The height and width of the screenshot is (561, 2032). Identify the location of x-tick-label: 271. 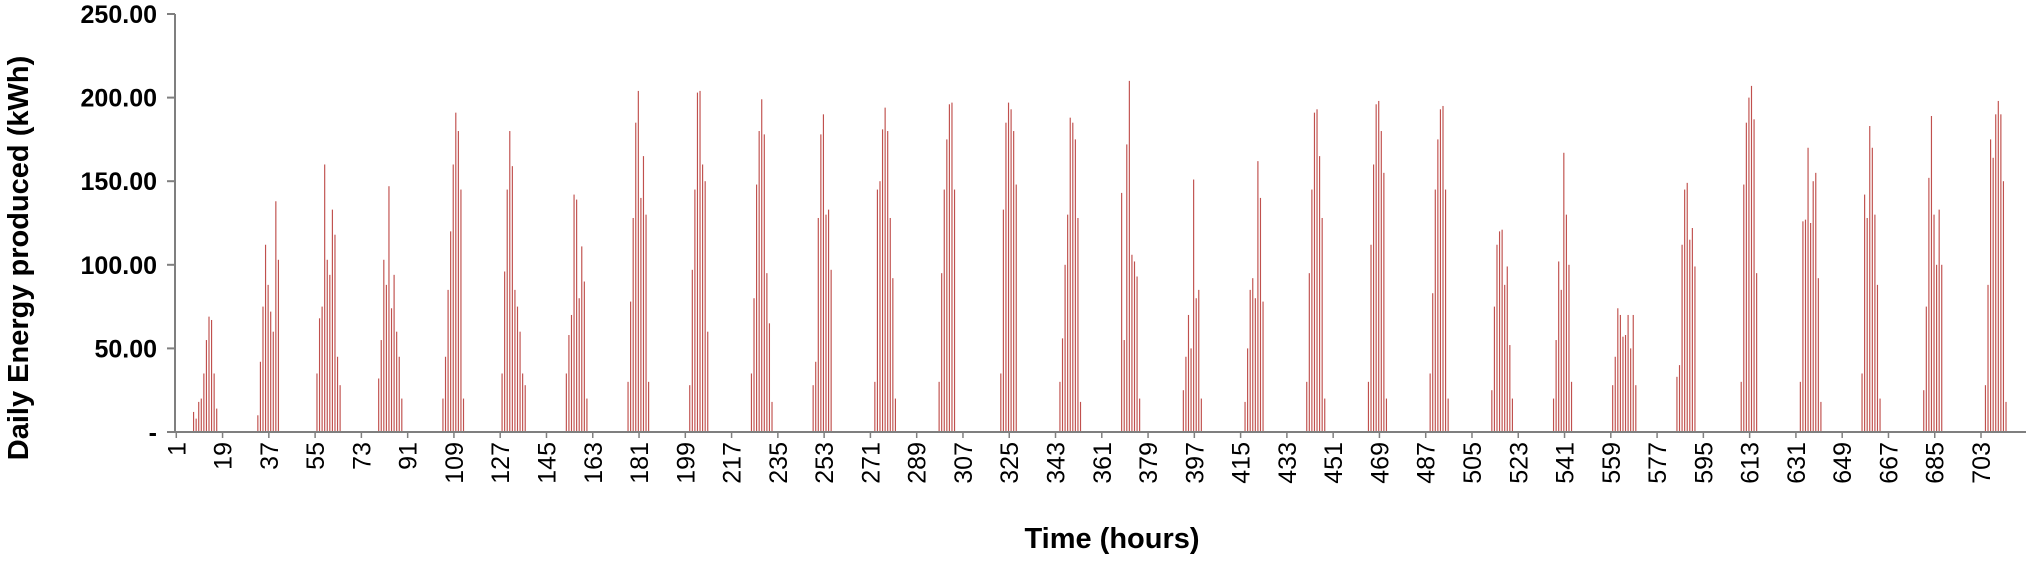
(871, 463).